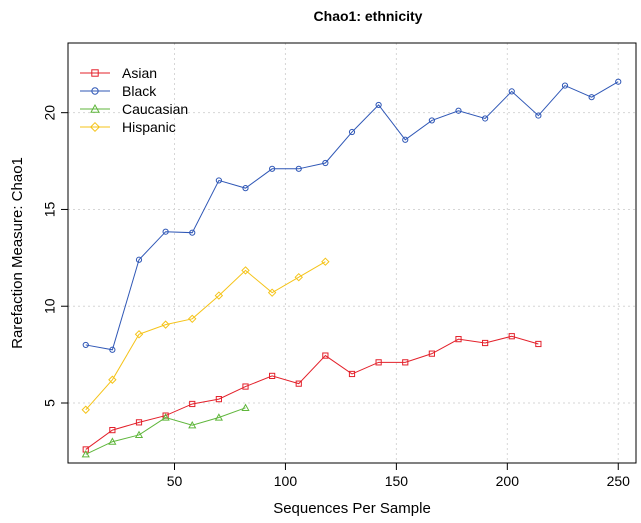 This screenshot has width=641, height=523. I want to click on x-tick-label: 50, so click(175, 481).